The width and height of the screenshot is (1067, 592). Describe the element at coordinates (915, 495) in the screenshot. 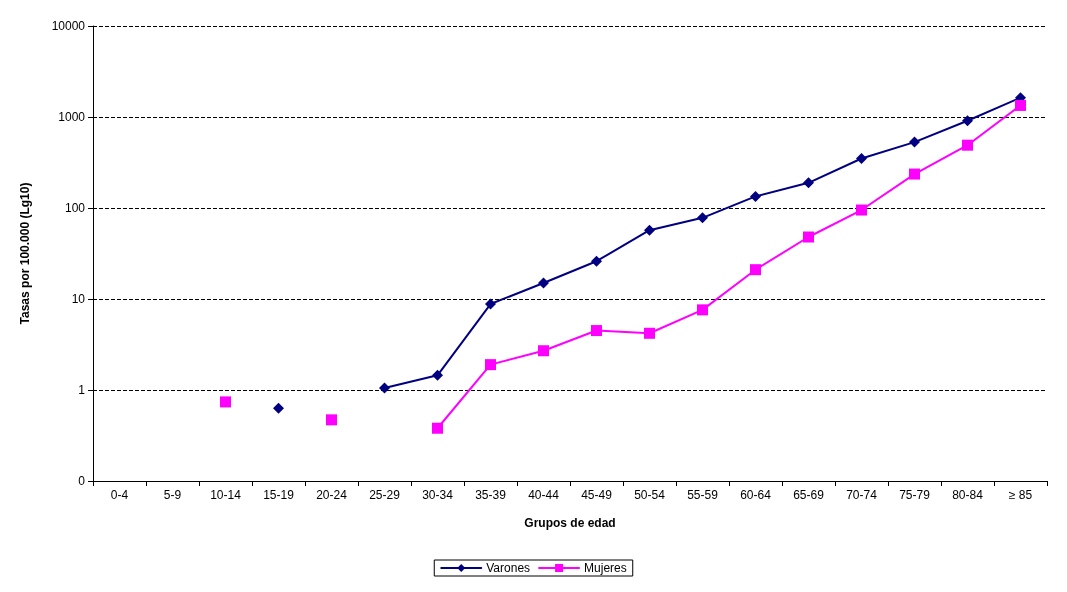

I see `x-tick-label: 75-79` at that location.